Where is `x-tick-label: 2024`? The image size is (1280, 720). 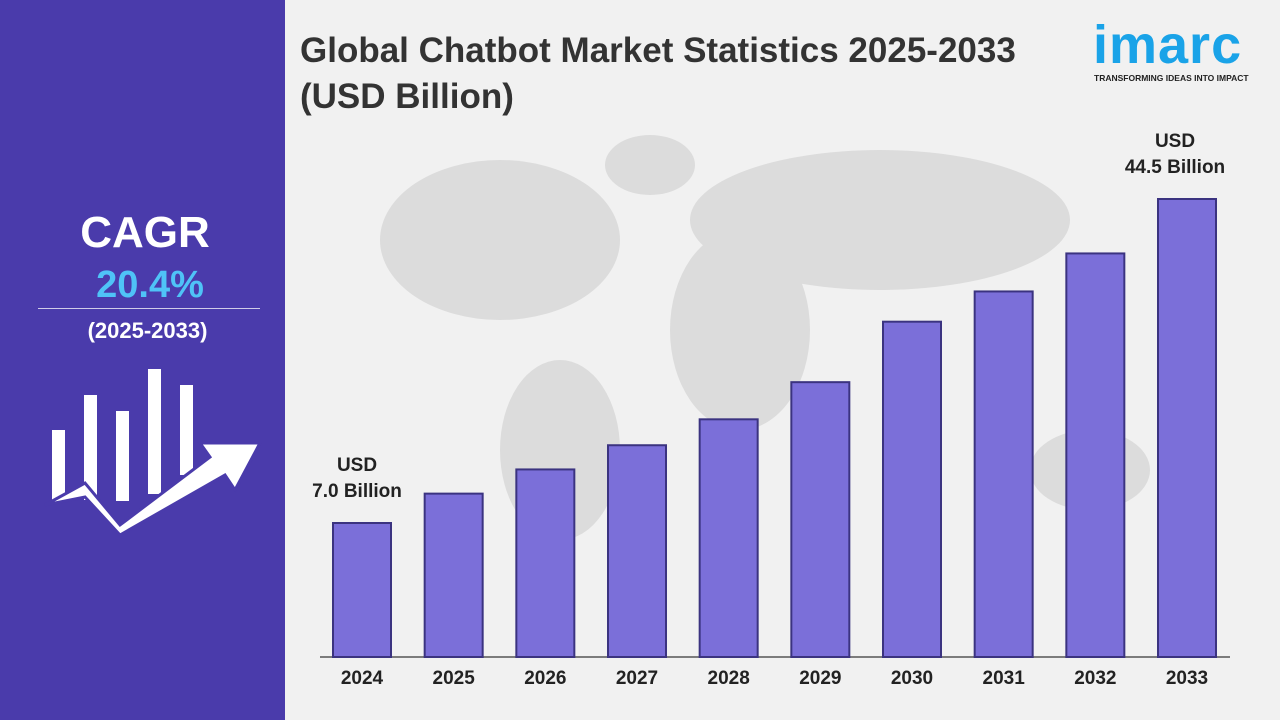 x-tick-label: 2024 is located at coordinates (362, 678).